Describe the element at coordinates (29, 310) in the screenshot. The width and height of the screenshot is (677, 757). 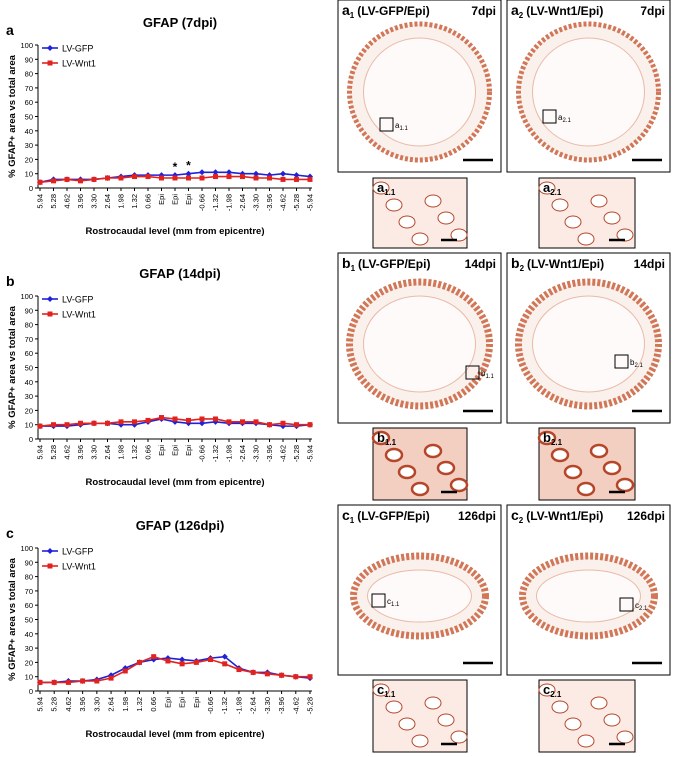
I see `y-tick-label: 90` at that location.